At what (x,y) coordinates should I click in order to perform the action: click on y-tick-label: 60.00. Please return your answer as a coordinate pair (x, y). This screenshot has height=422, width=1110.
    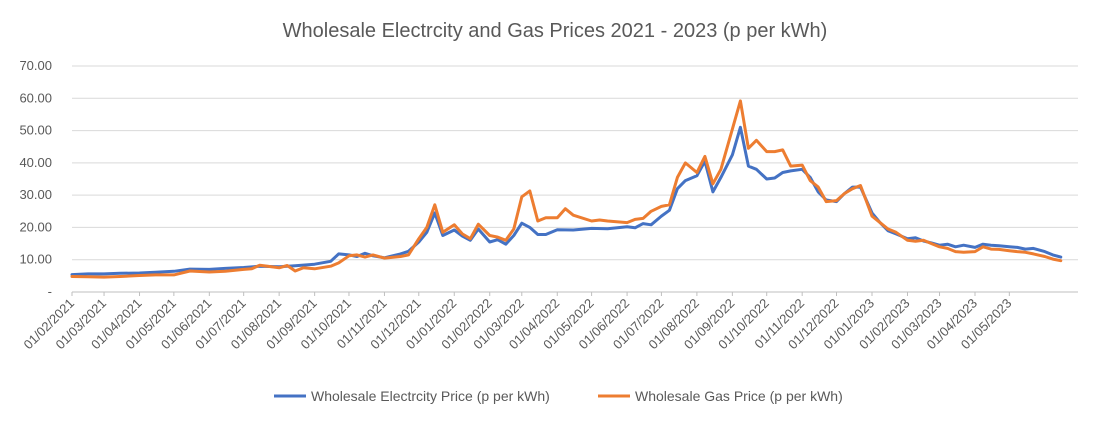
    Looking at the image, I should click on (35, 97).